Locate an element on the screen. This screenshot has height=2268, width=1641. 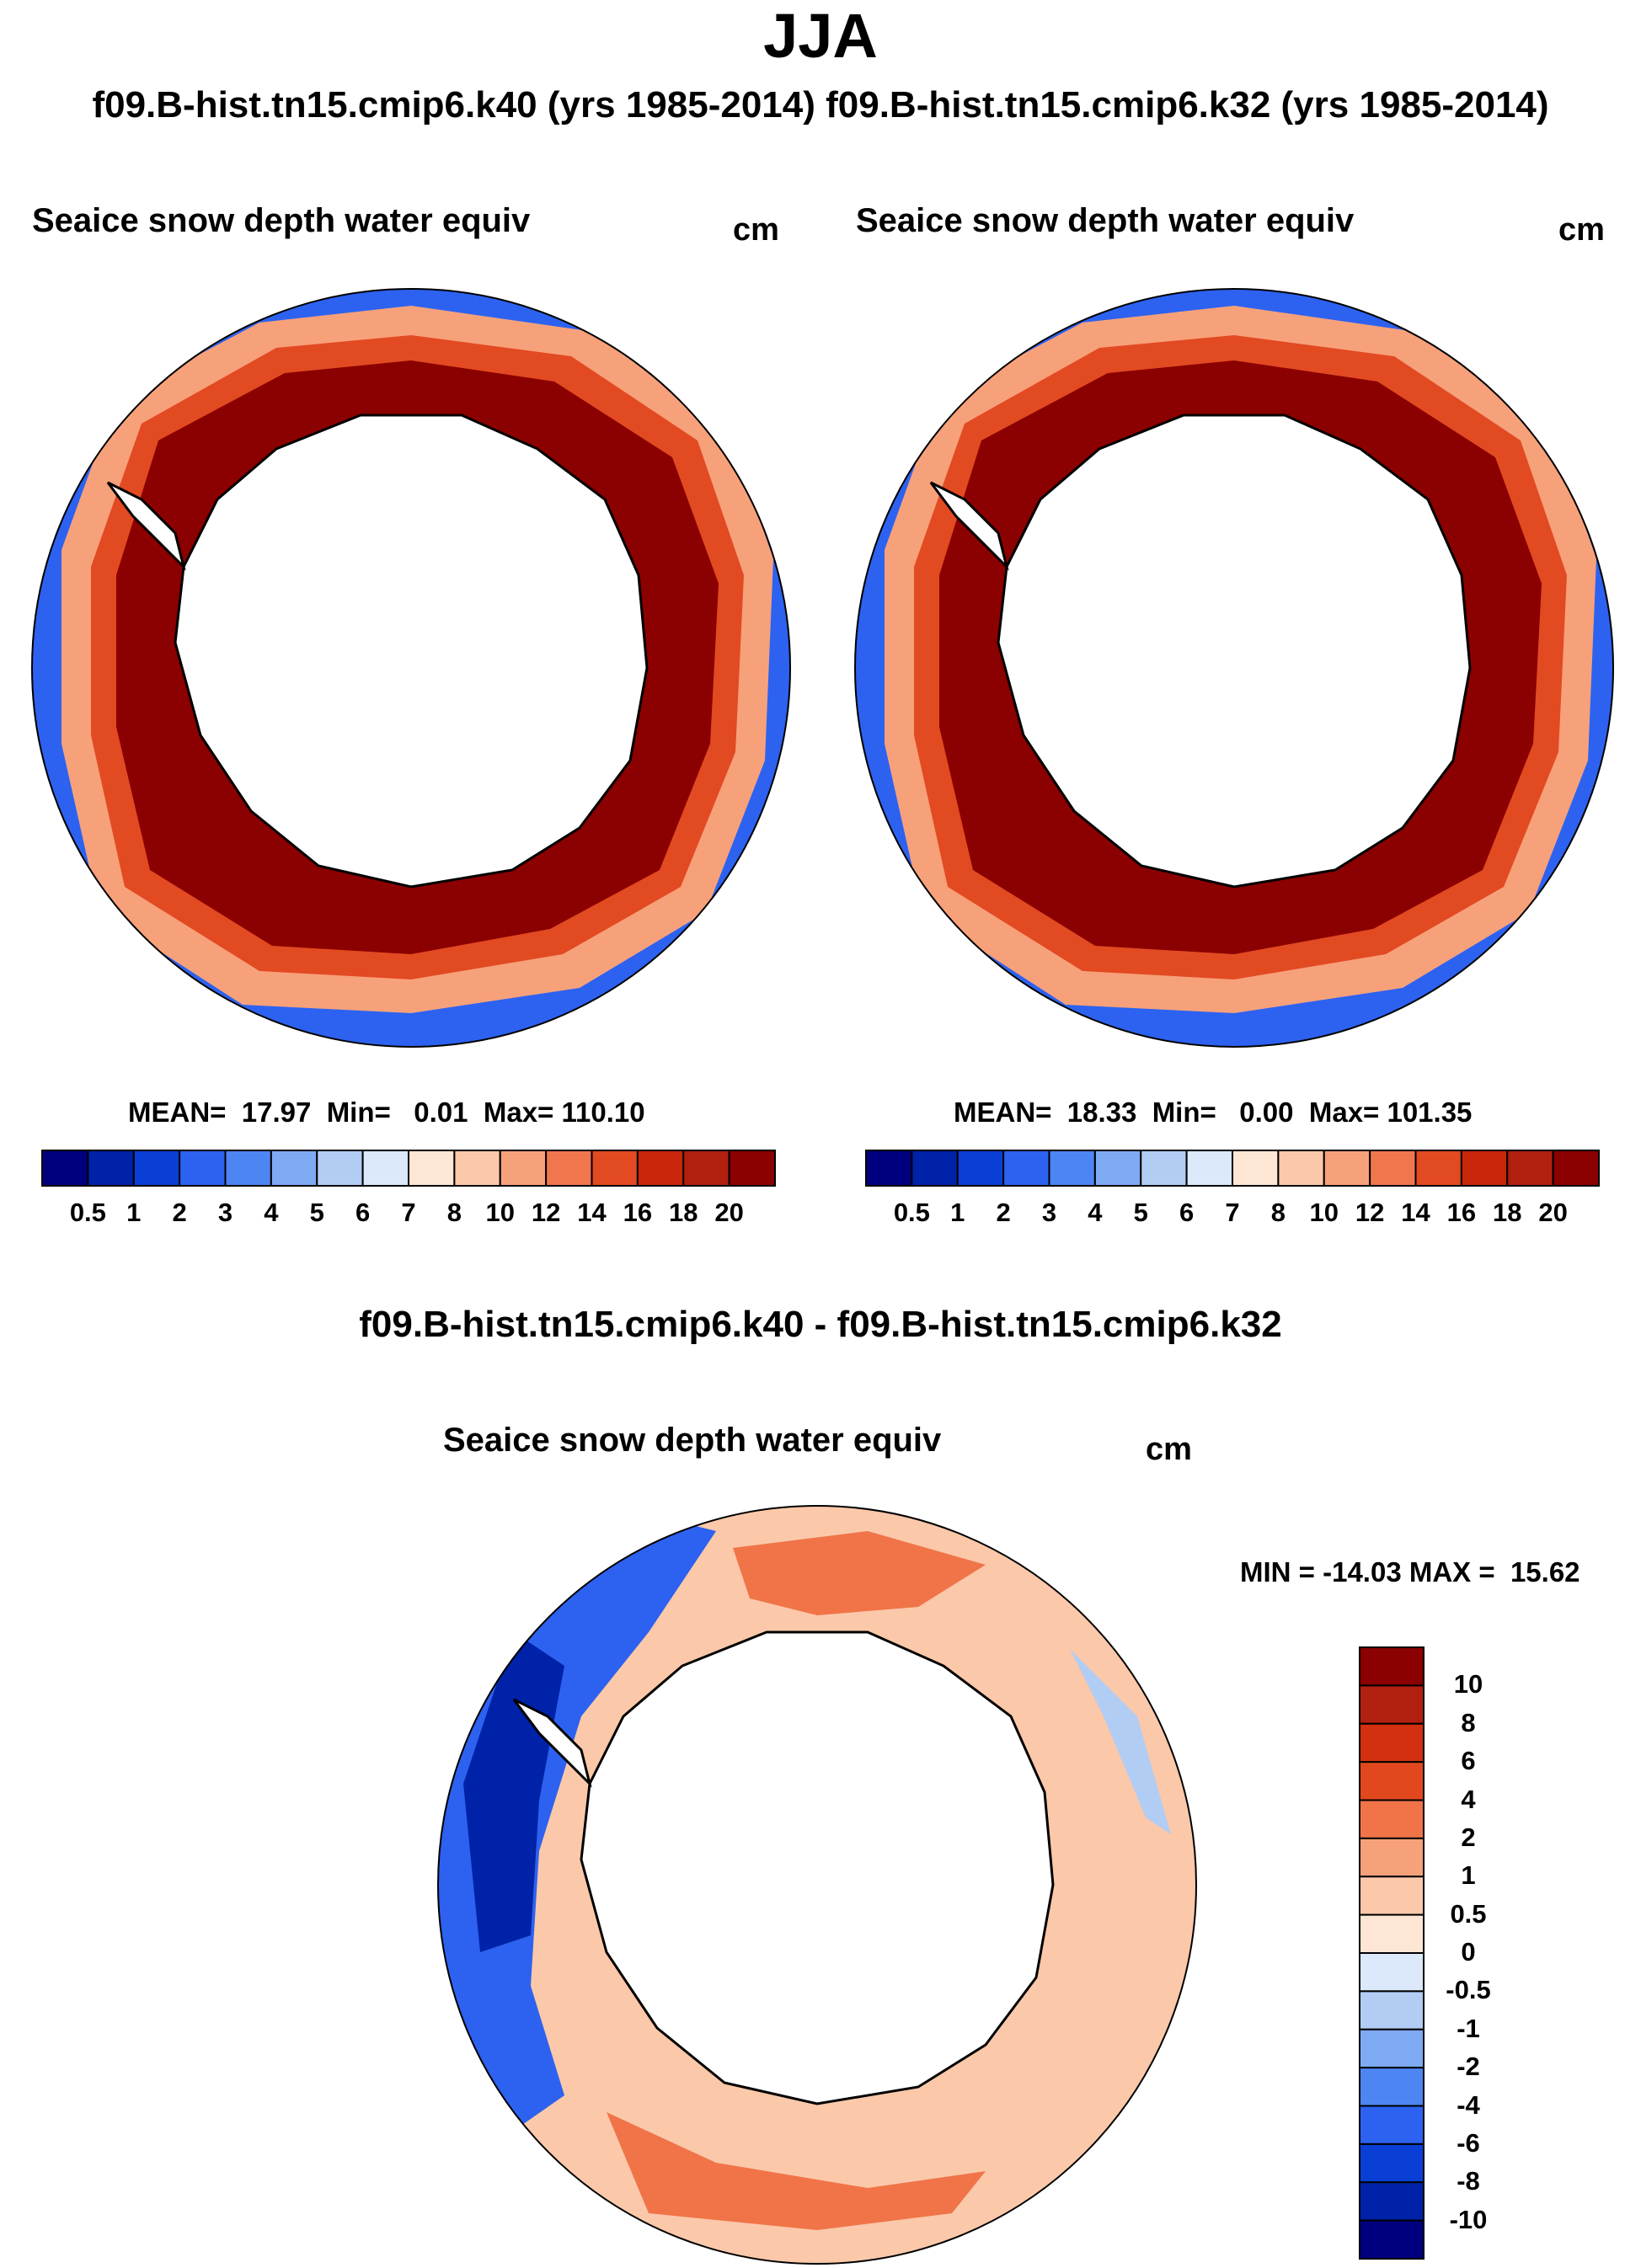
diff-panel-title: Seaice snow depth water equiv is located at coordinates (692, 1440).